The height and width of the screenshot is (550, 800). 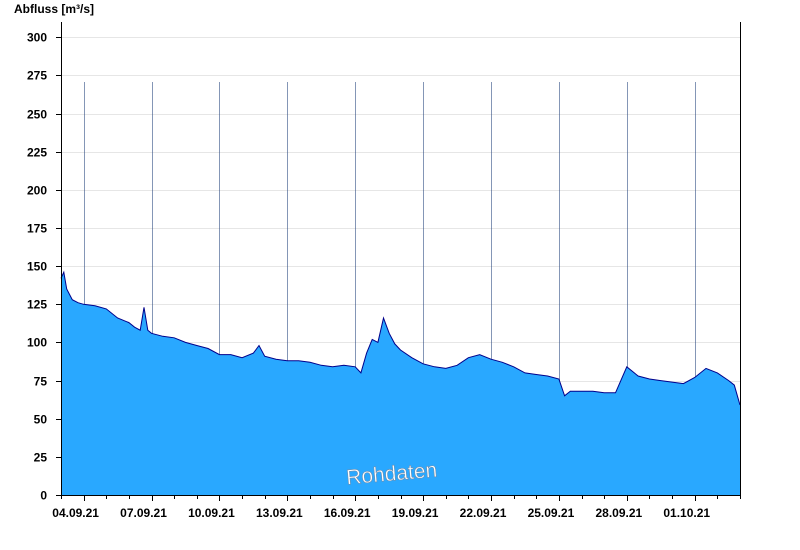 What do you see at coordinates (686, 513) in the screenshot?
I see `x-tick-label: 01.10.21` at bounding box center [686, 513].